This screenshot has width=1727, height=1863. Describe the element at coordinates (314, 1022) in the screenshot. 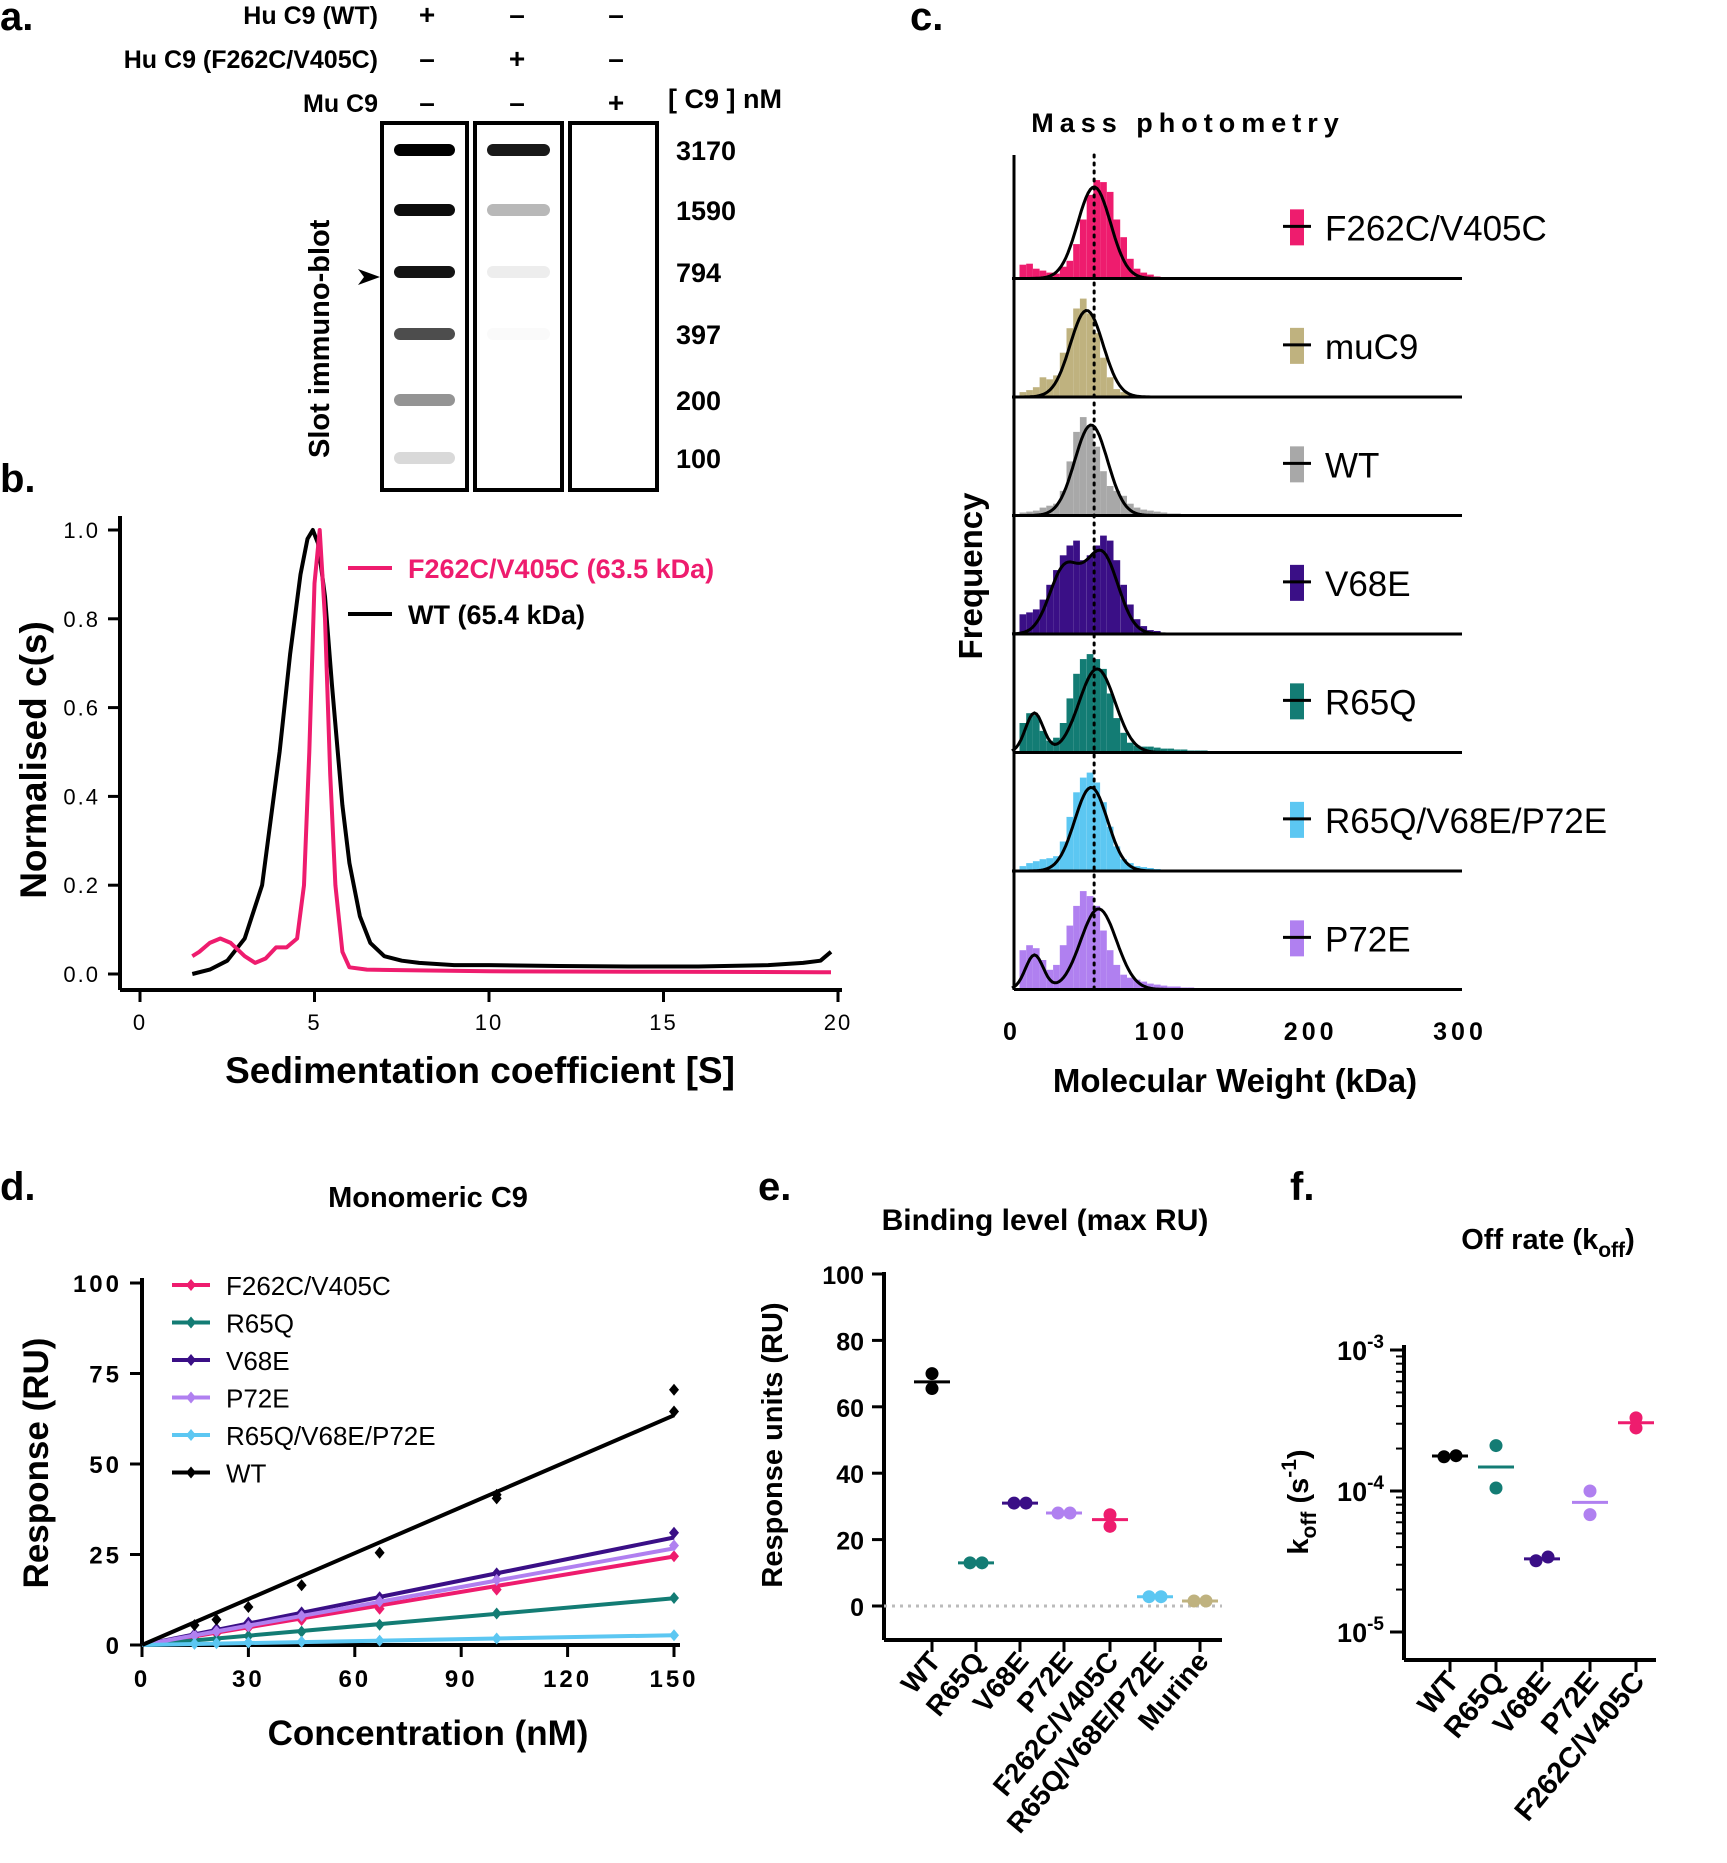

I see `x-tick-label: 5` at that location.